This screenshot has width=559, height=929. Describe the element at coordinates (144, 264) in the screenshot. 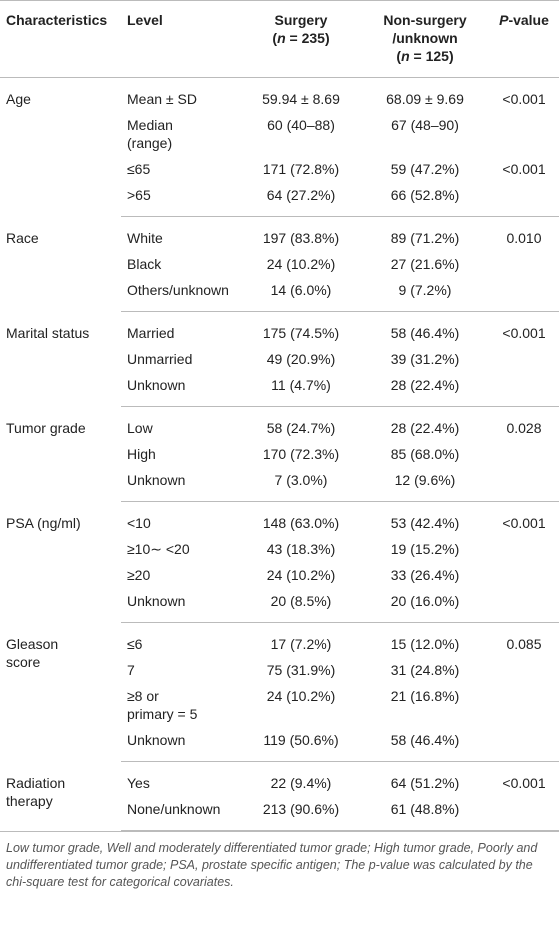

I see `level-cell: Black` at that location.